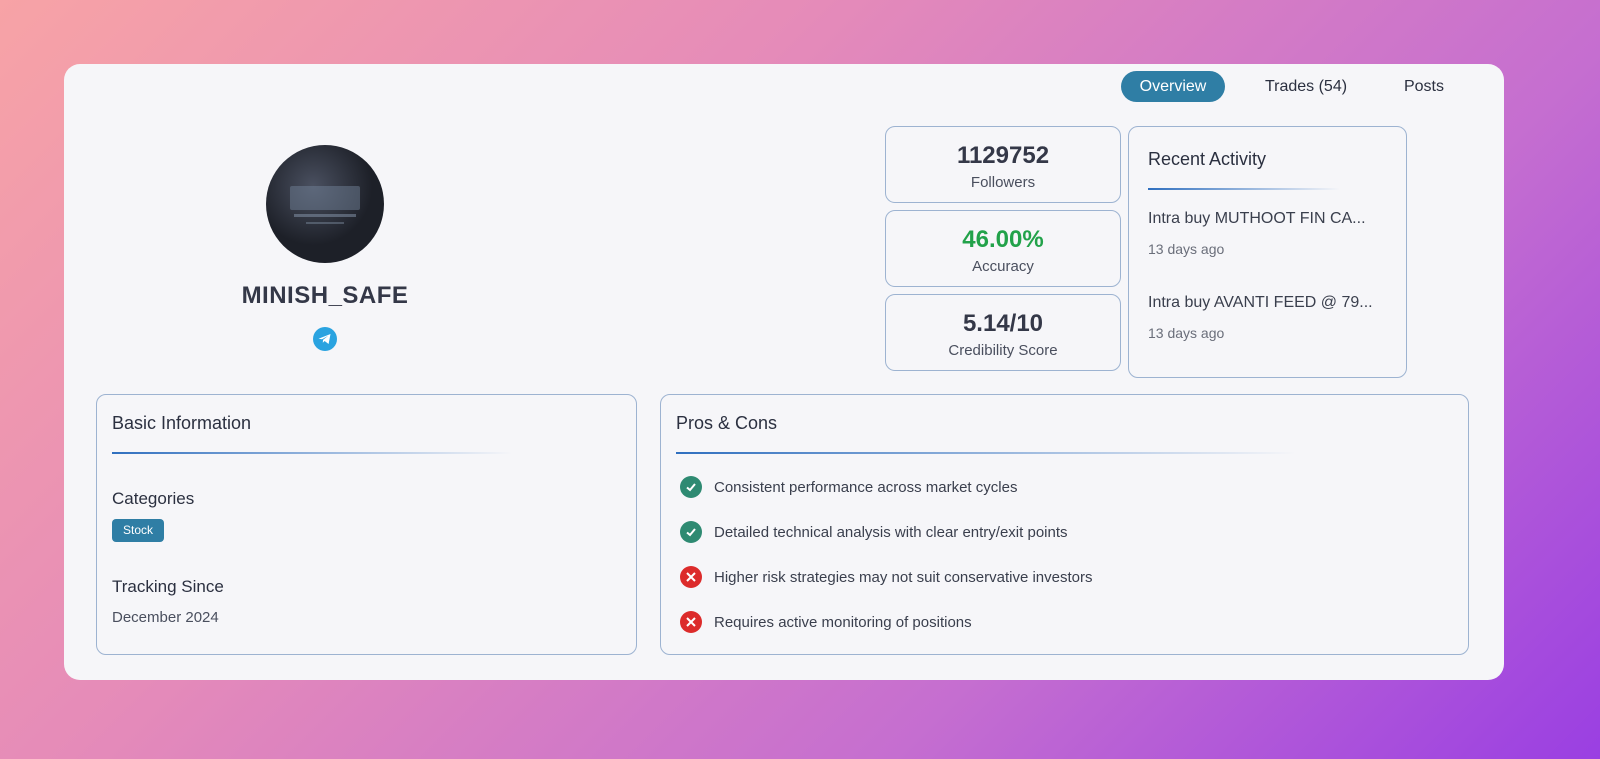  What do you see at coordinates (153, 498) in the screenshot?
I see `field-label: Categories` at bounding box center [153, 498].